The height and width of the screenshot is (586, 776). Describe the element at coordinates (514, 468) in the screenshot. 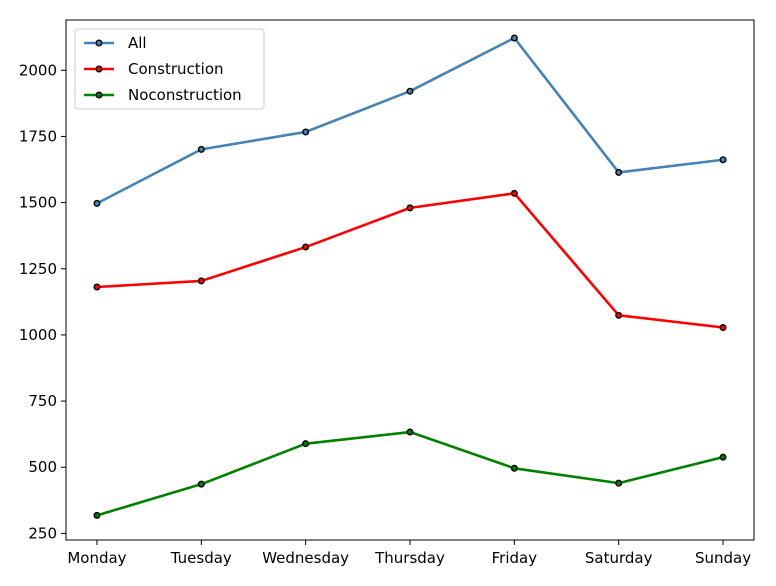

I see `data-point-noconstruction-friday` at that location.